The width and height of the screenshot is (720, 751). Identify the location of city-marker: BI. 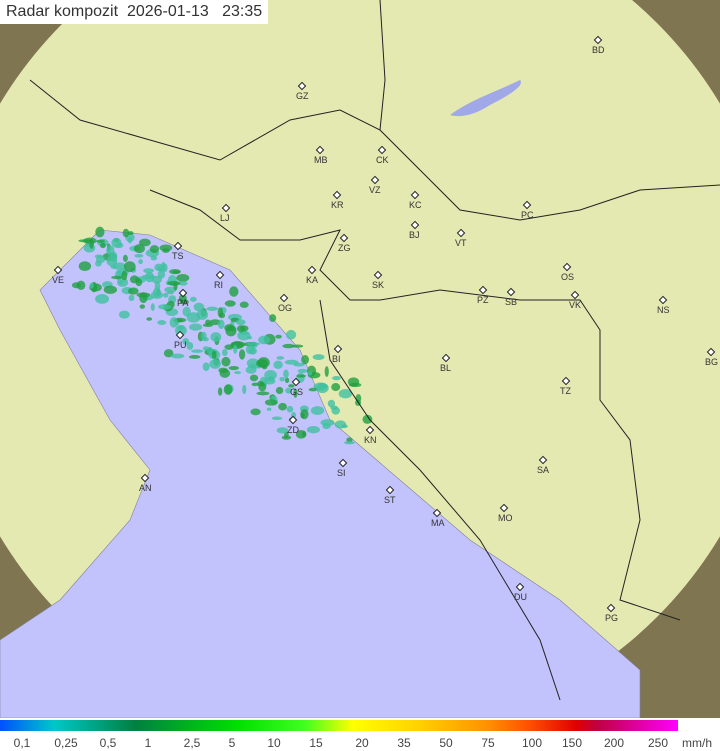
(337, 354).